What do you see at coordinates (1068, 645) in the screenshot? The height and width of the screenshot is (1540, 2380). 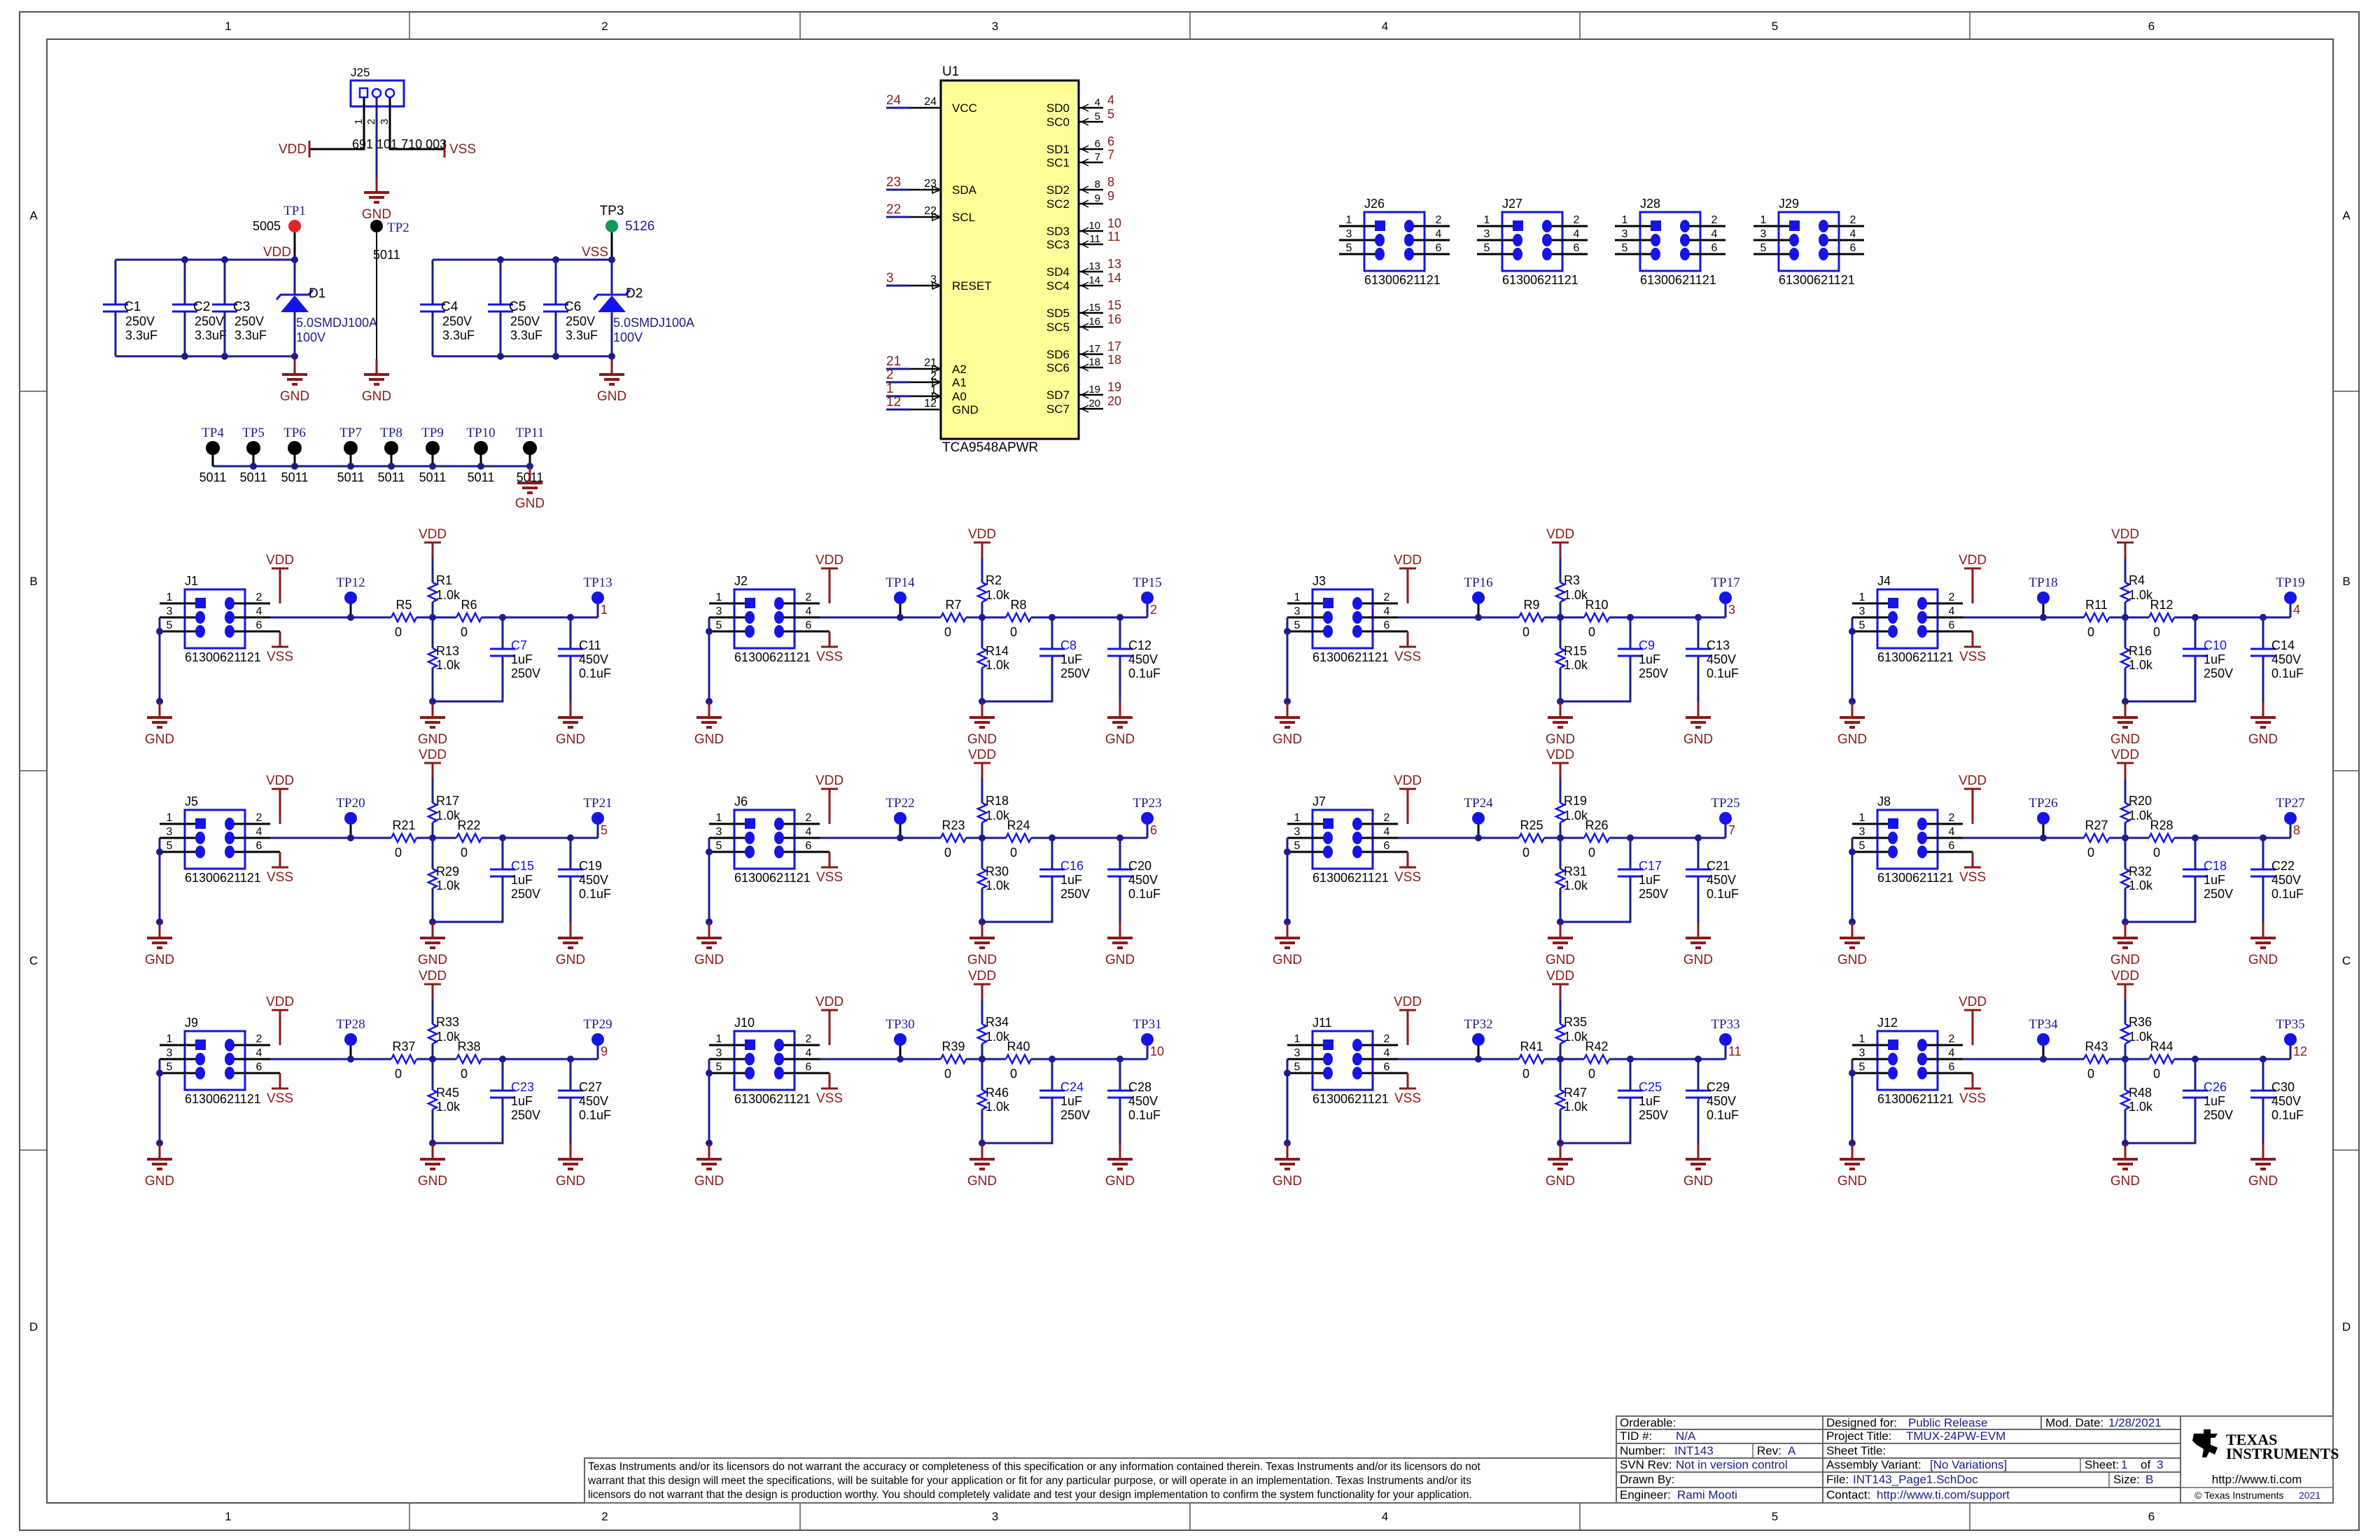 I see `capacitor-ref: C8` at bounding box center [1068, 645].